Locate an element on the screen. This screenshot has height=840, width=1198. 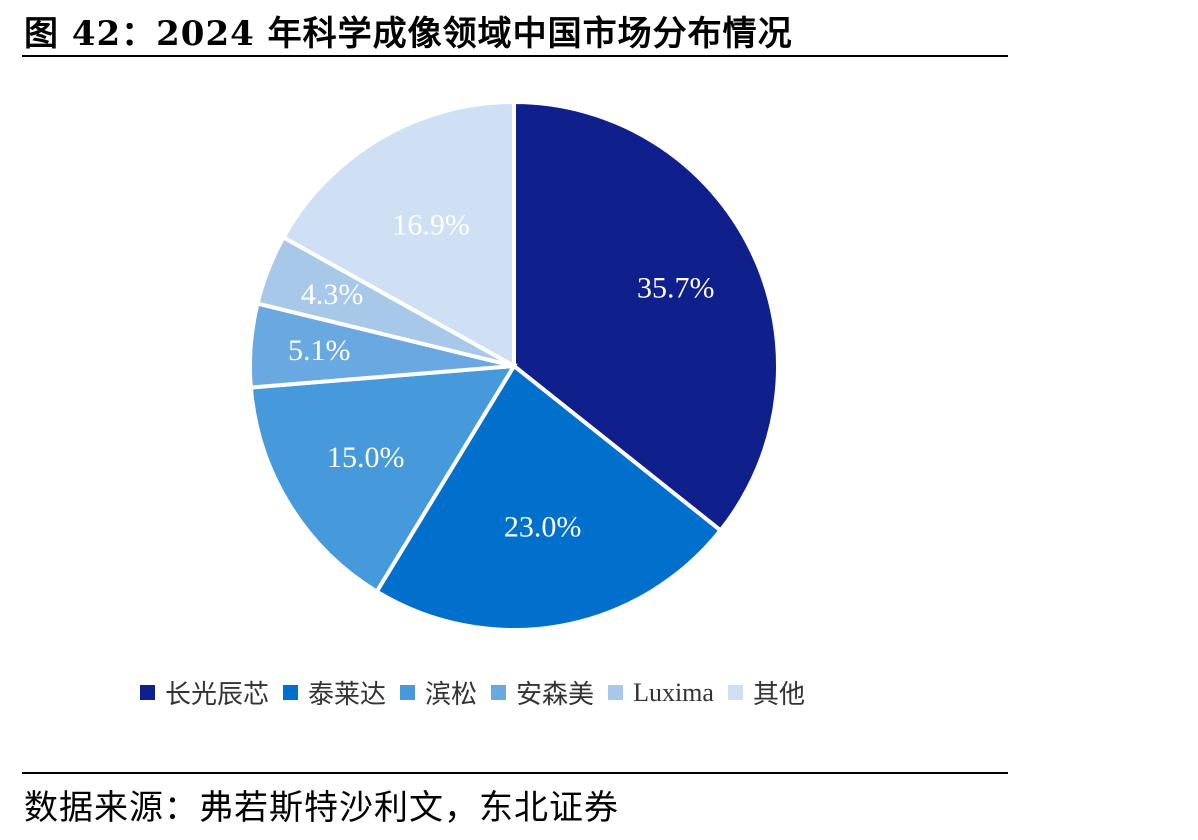
legend-item-4: Luxima is located at coordinates (661, 693).